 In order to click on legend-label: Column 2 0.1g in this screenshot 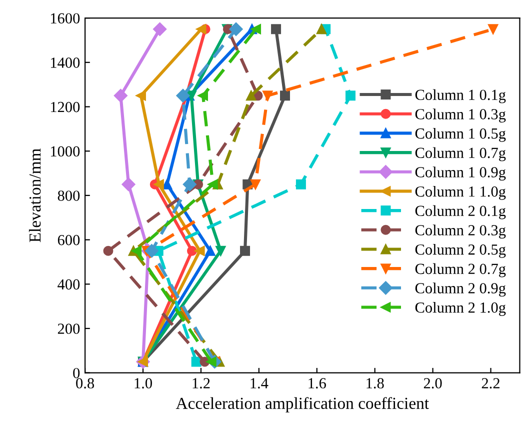, I will do `click(460, 212)`.